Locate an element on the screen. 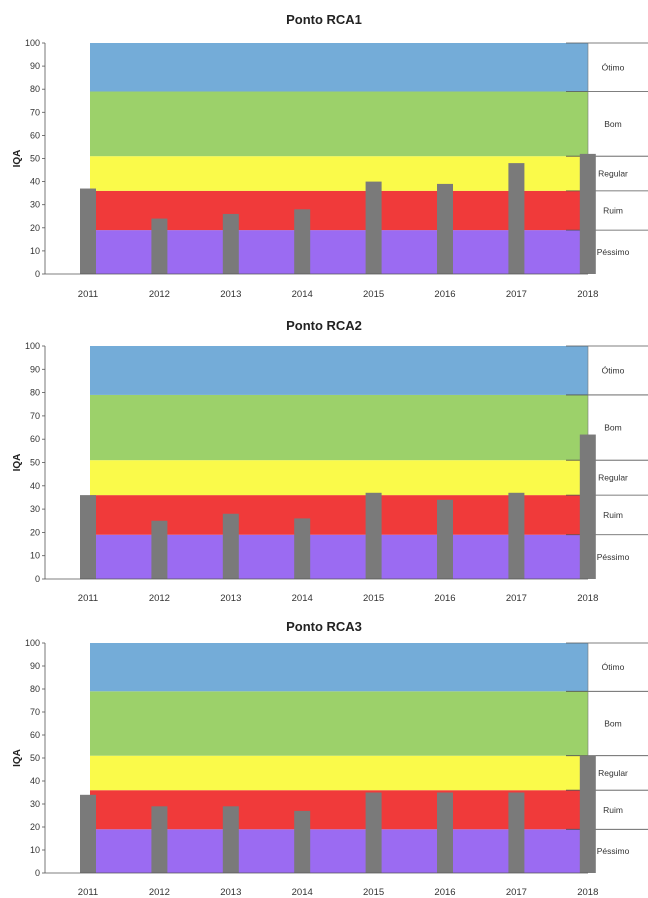 This screenshot has height=898, width=648. y-tick-label: 90 is located at coordinates (35, 66).